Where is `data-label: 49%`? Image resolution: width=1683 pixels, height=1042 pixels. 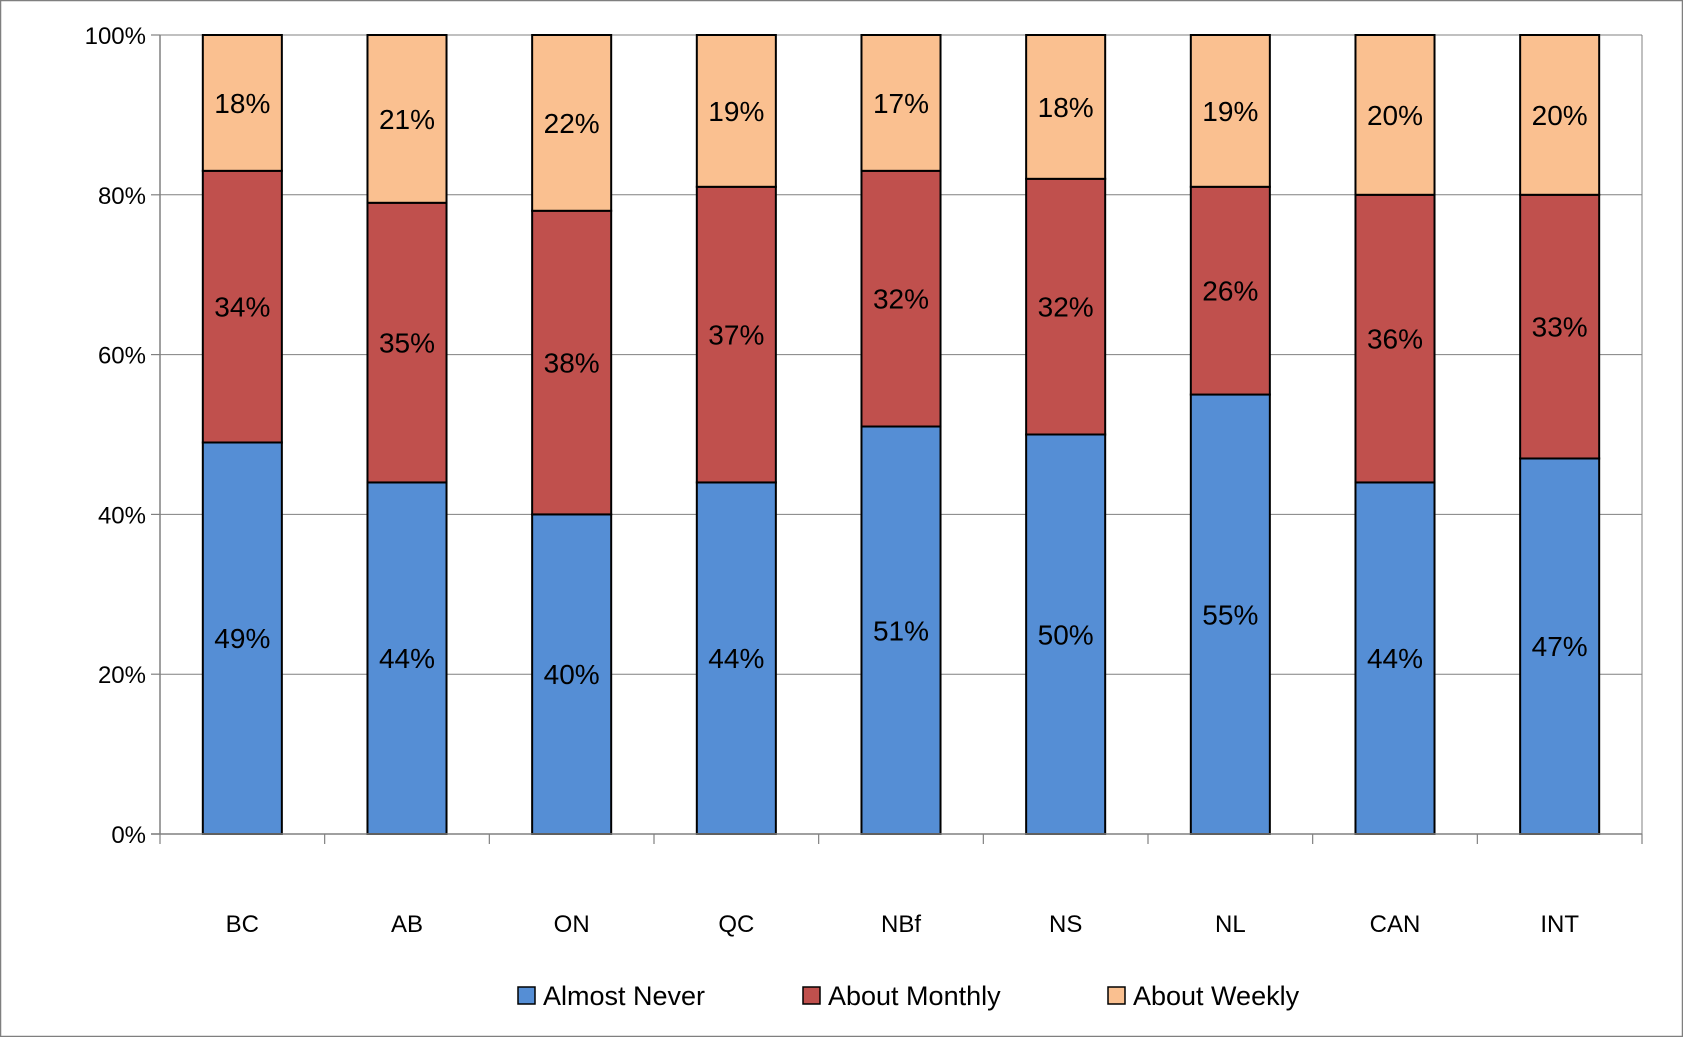 data-label: 49% is located at coordinates (242, 638).